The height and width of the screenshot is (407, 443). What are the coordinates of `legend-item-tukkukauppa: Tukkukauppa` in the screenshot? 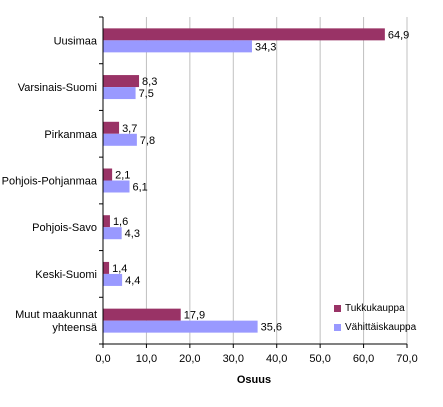 It's located at (375, 308).